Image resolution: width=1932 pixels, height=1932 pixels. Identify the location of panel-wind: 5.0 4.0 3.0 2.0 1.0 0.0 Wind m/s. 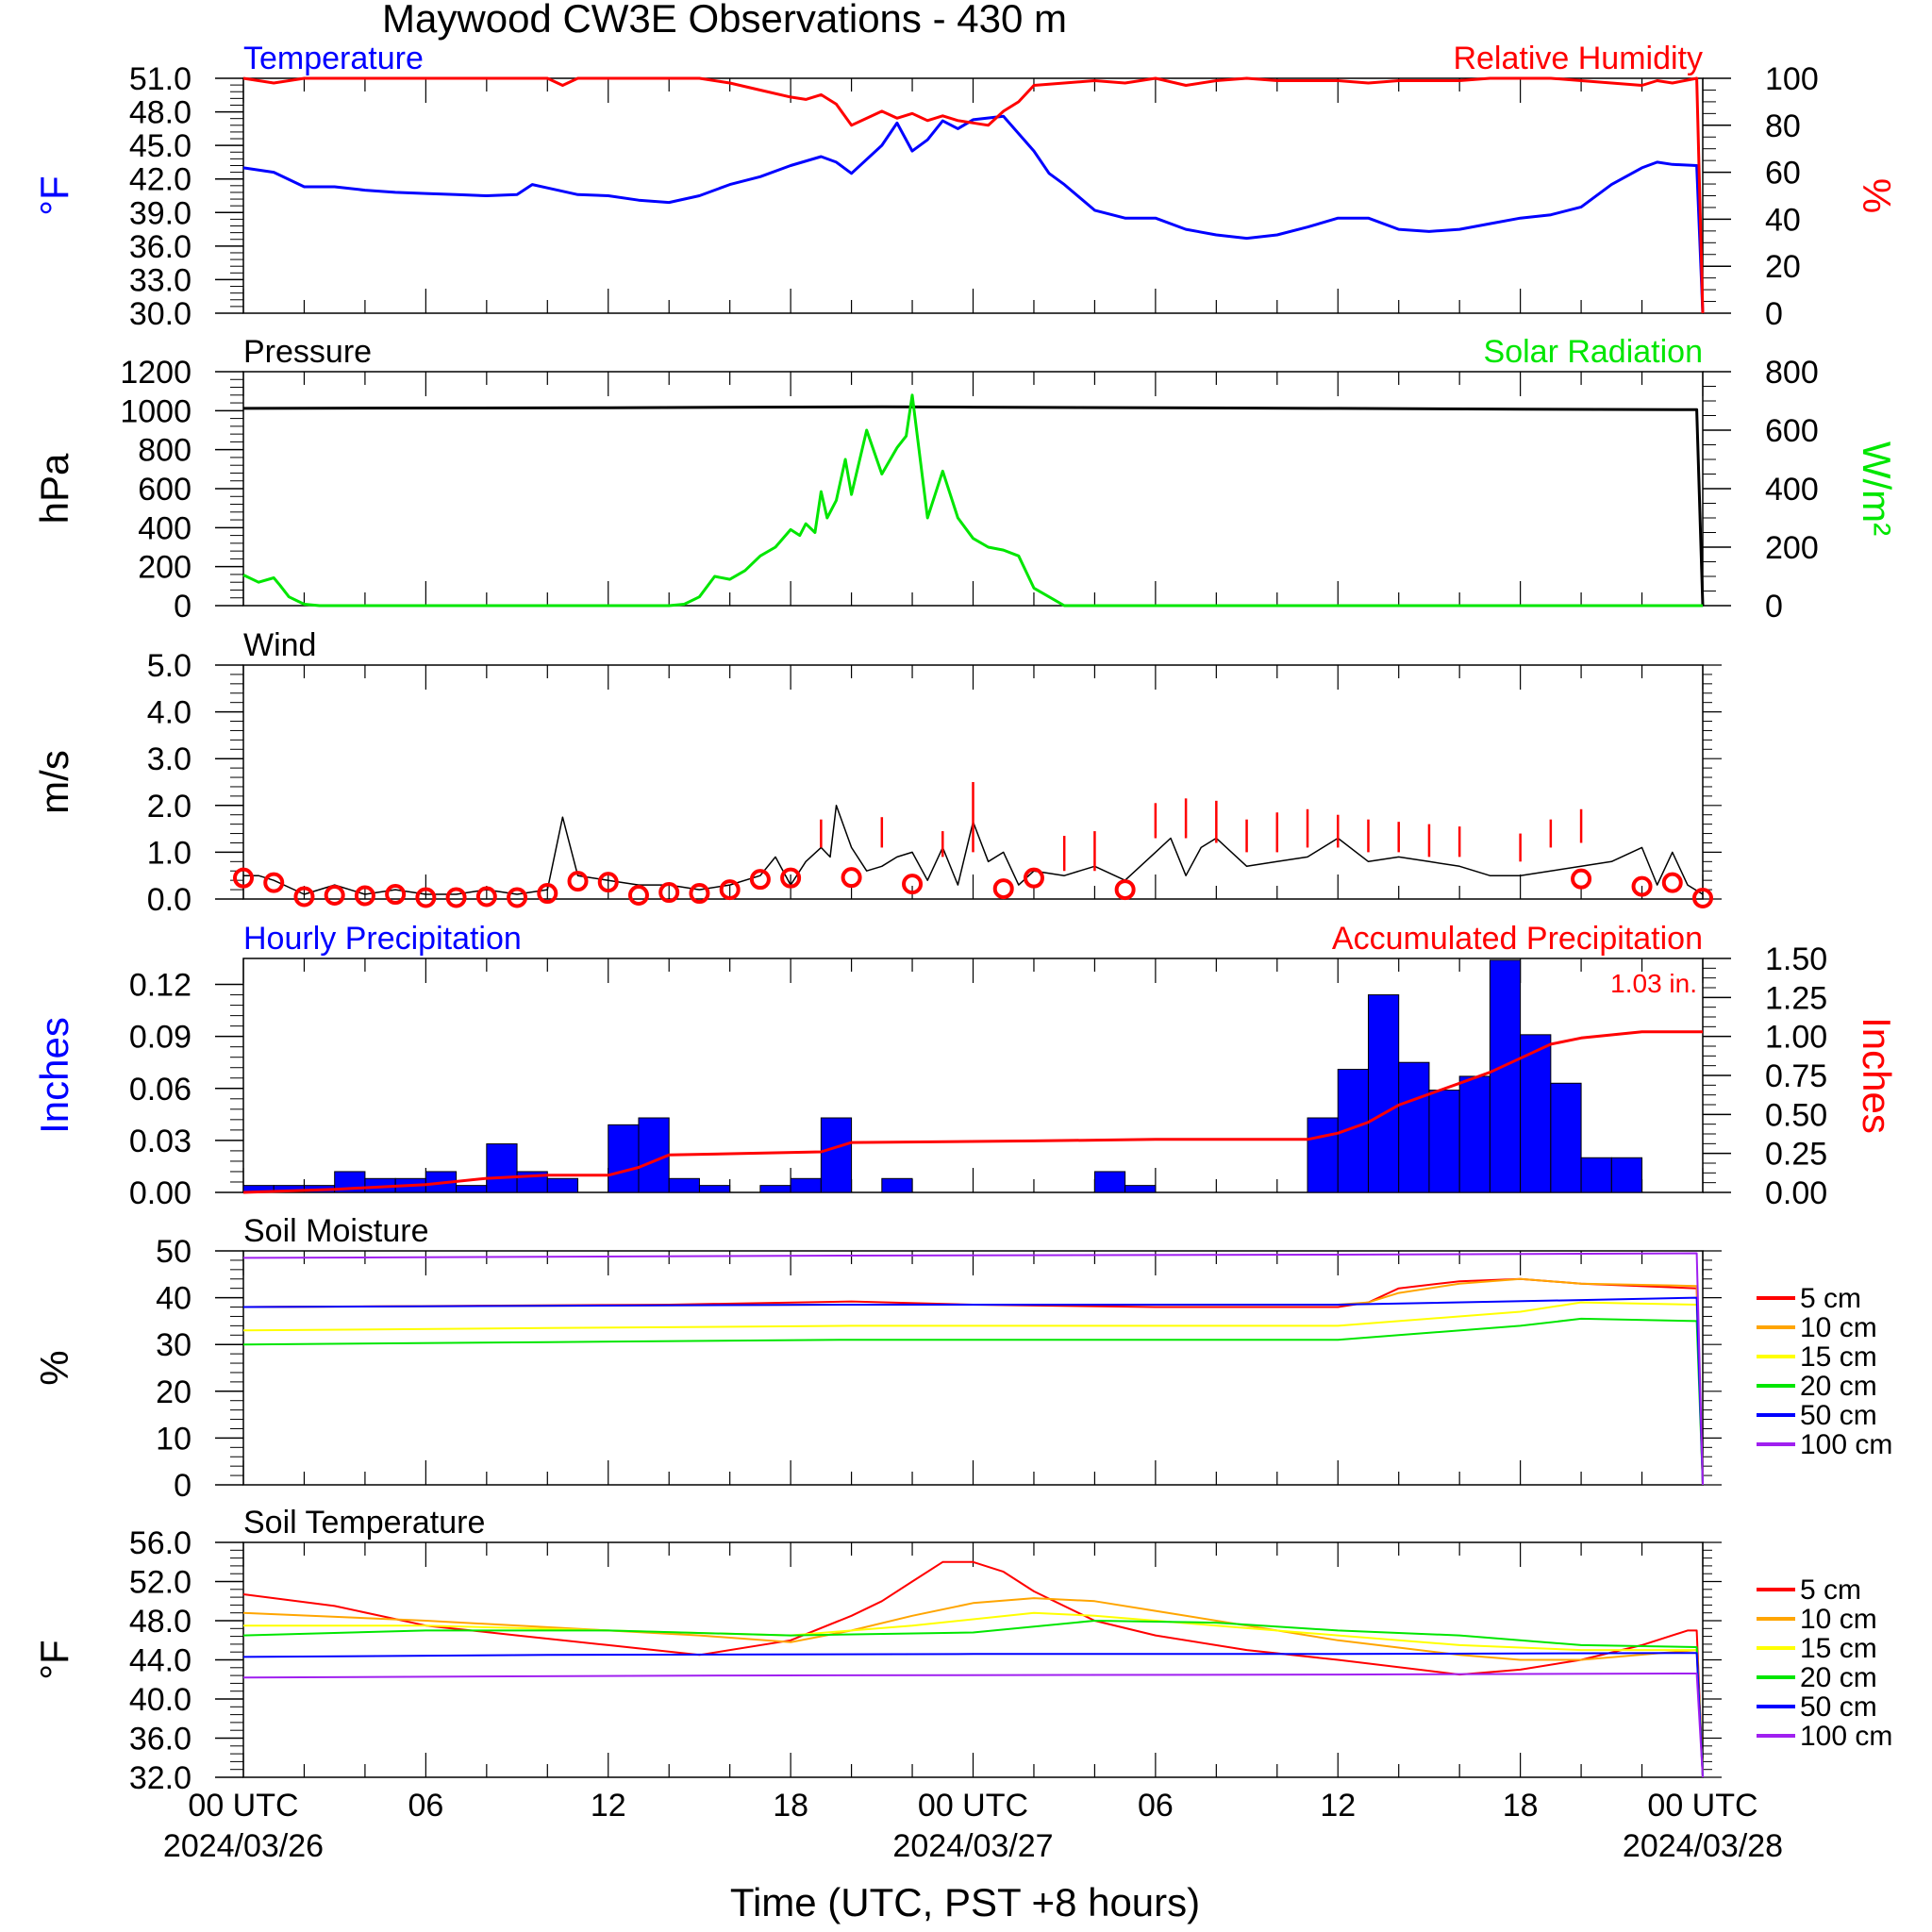
(877, 773).